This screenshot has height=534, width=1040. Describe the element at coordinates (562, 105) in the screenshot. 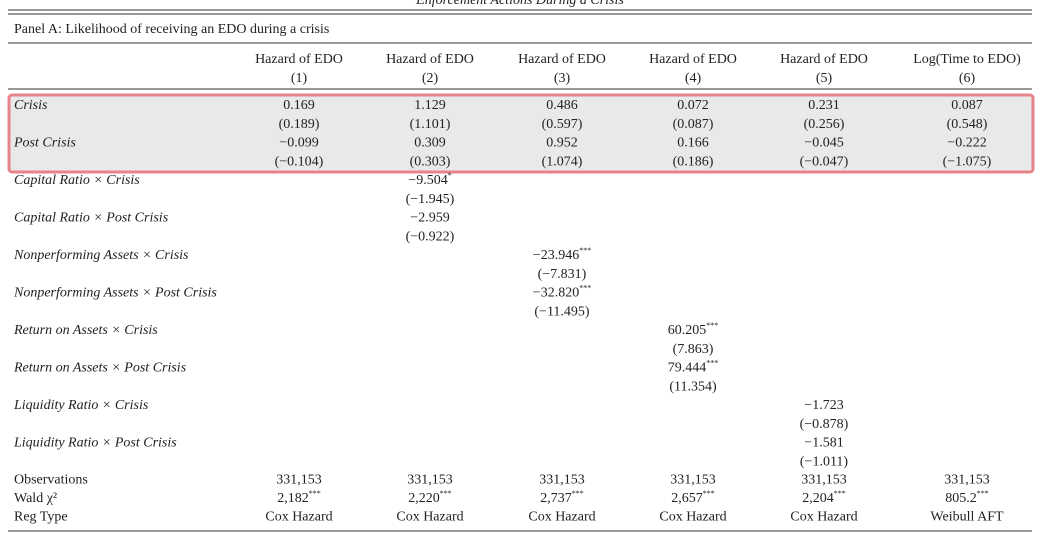

I see `coefficient: 0.486` at that location.